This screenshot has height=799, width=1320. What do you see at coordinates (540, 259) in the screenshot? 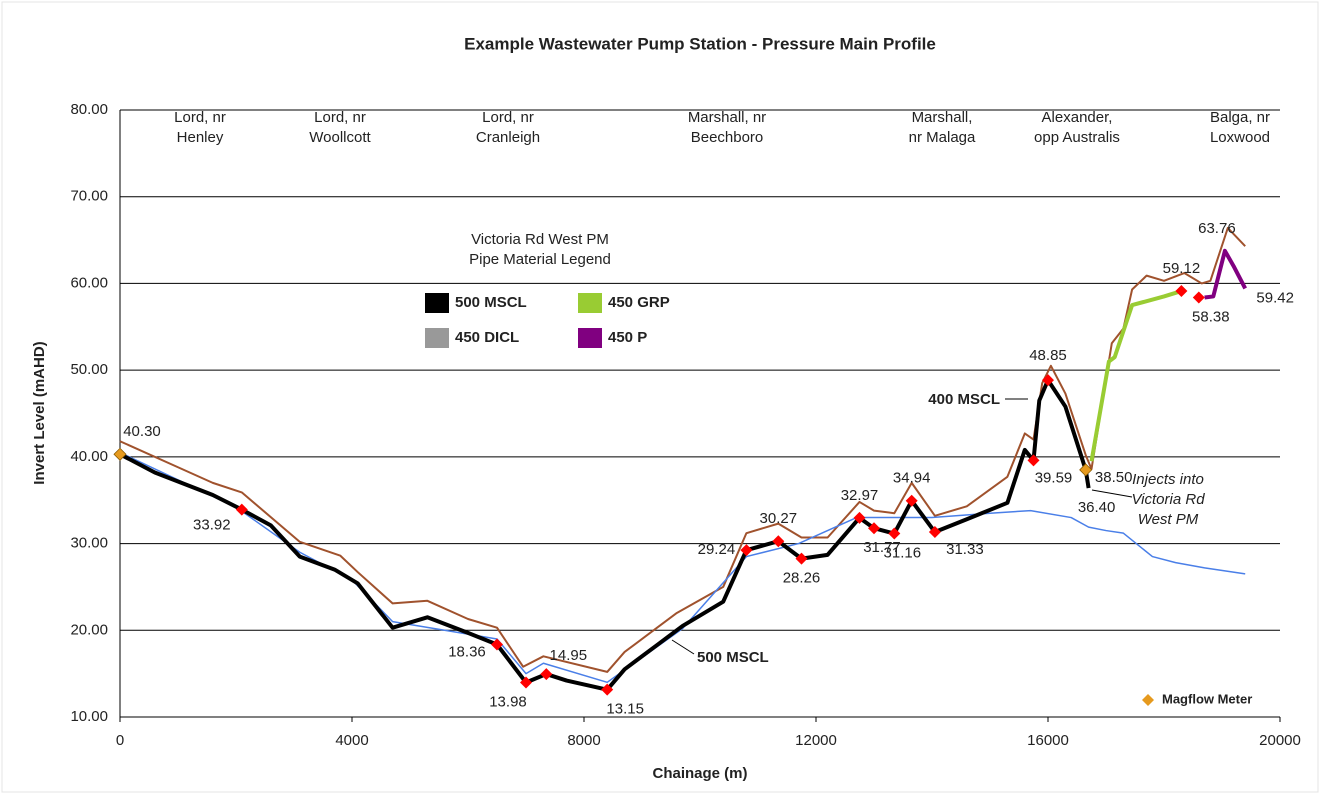
I see `legend-title: Pipe Material Legend` at bounding box center [540, 259].